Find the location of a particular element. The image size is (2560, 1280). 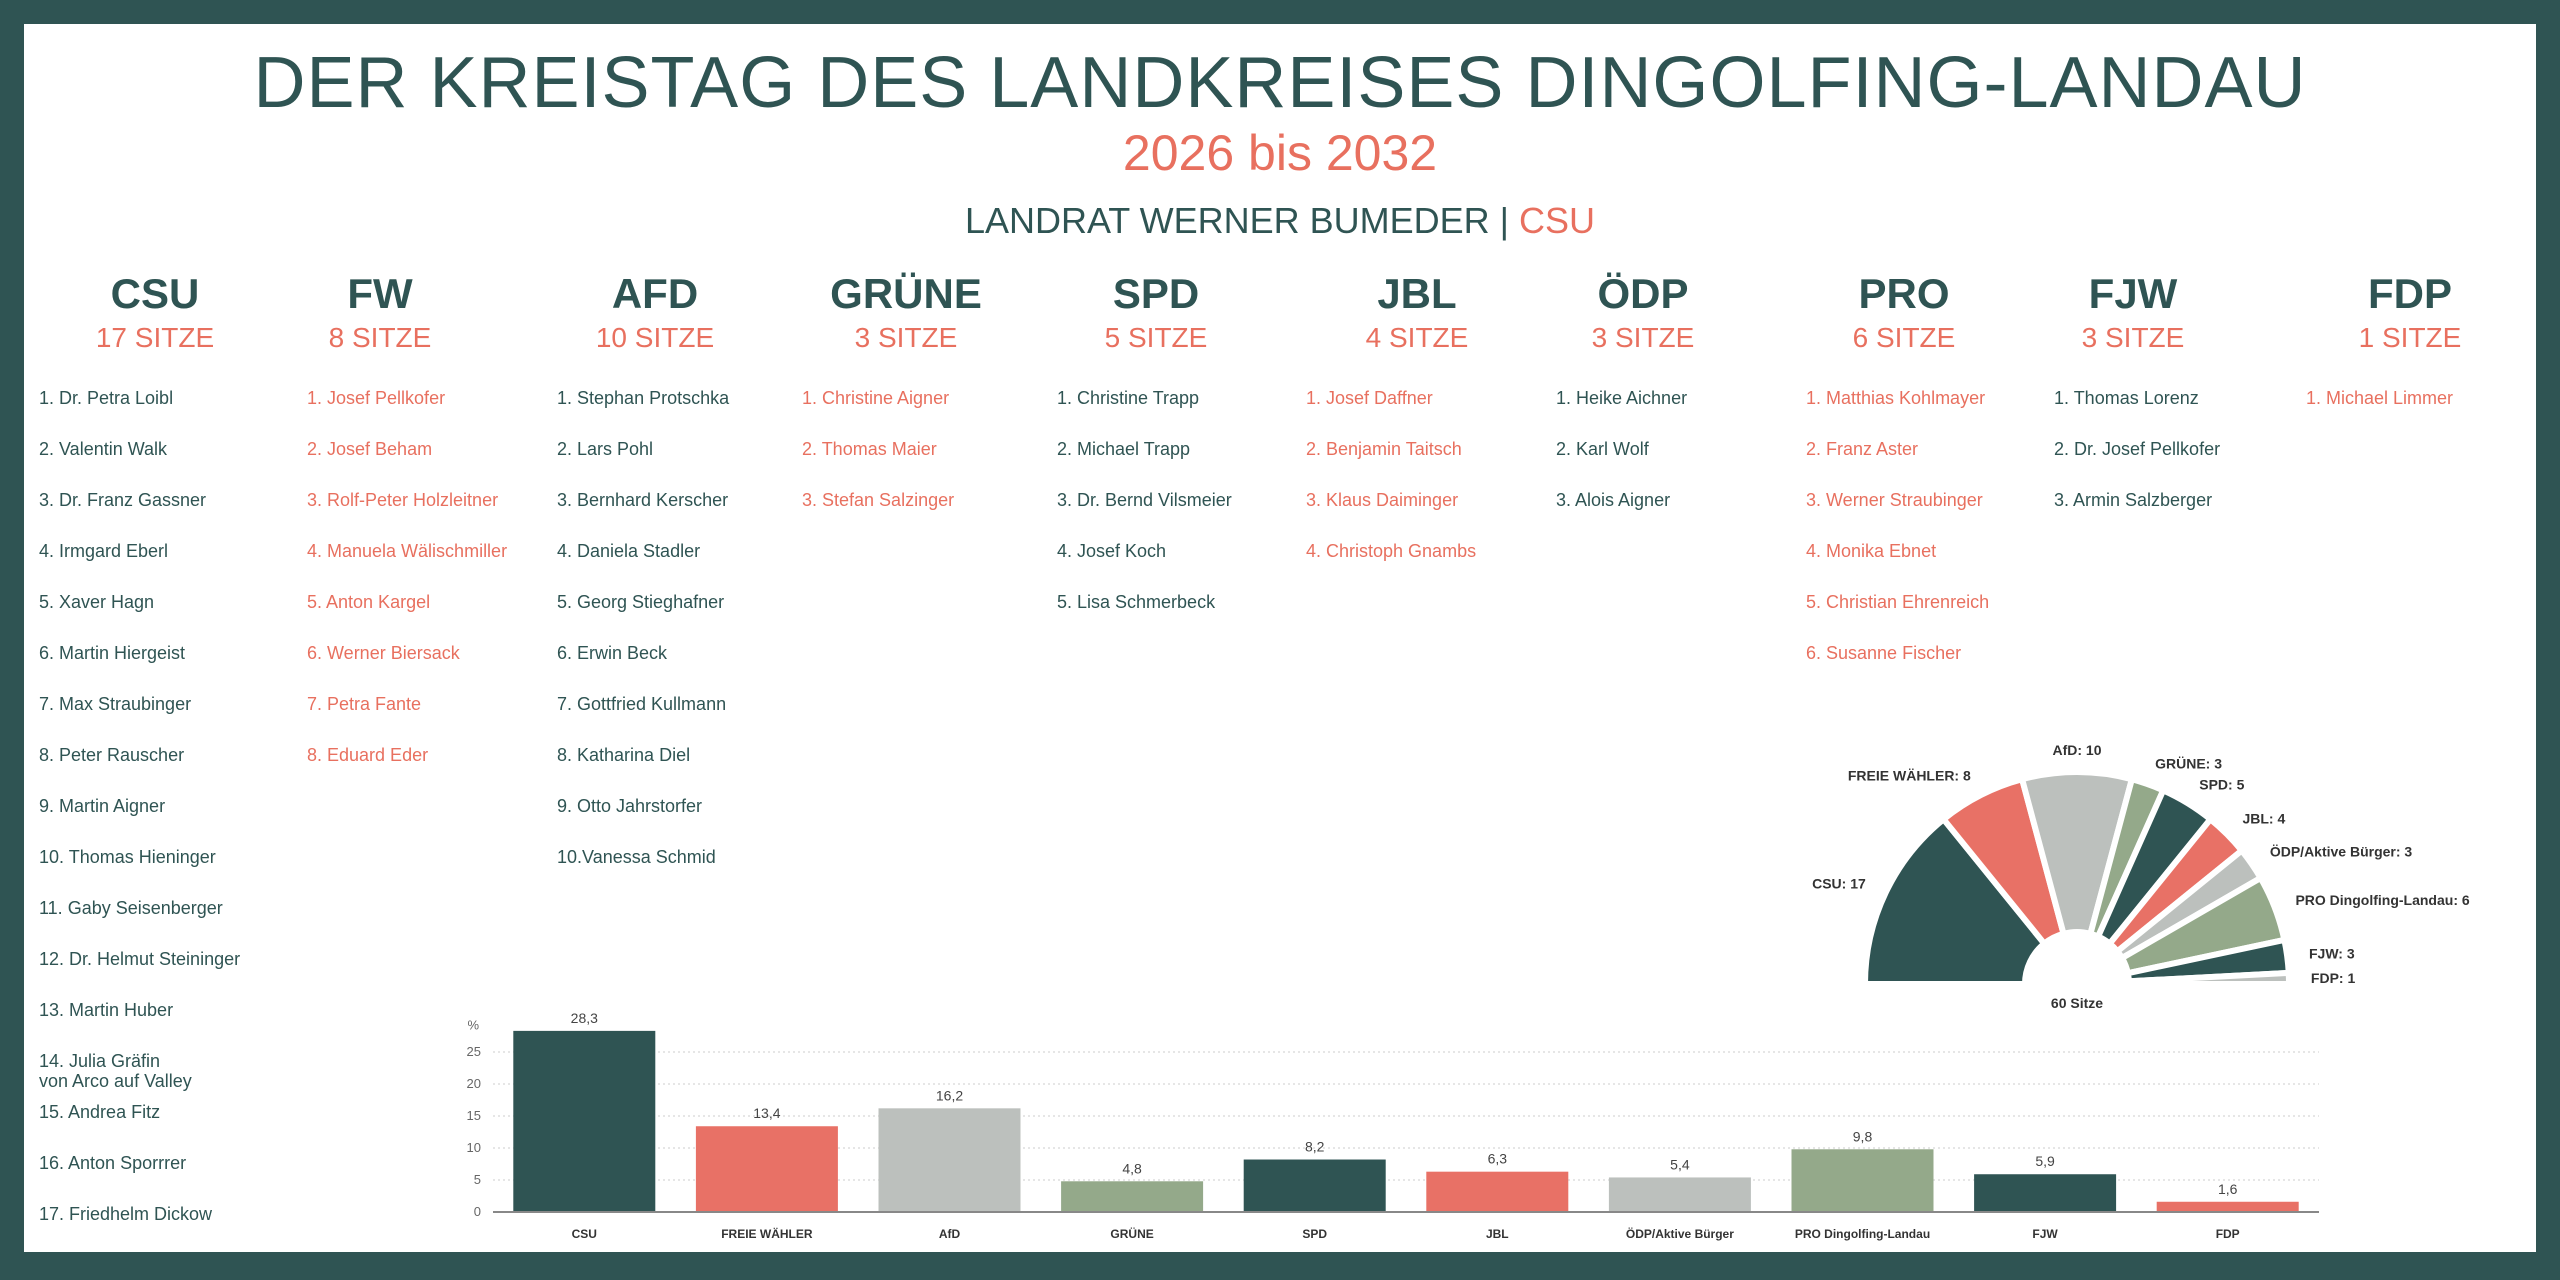

party-name: SPD is located at coordinates (1156, 293).